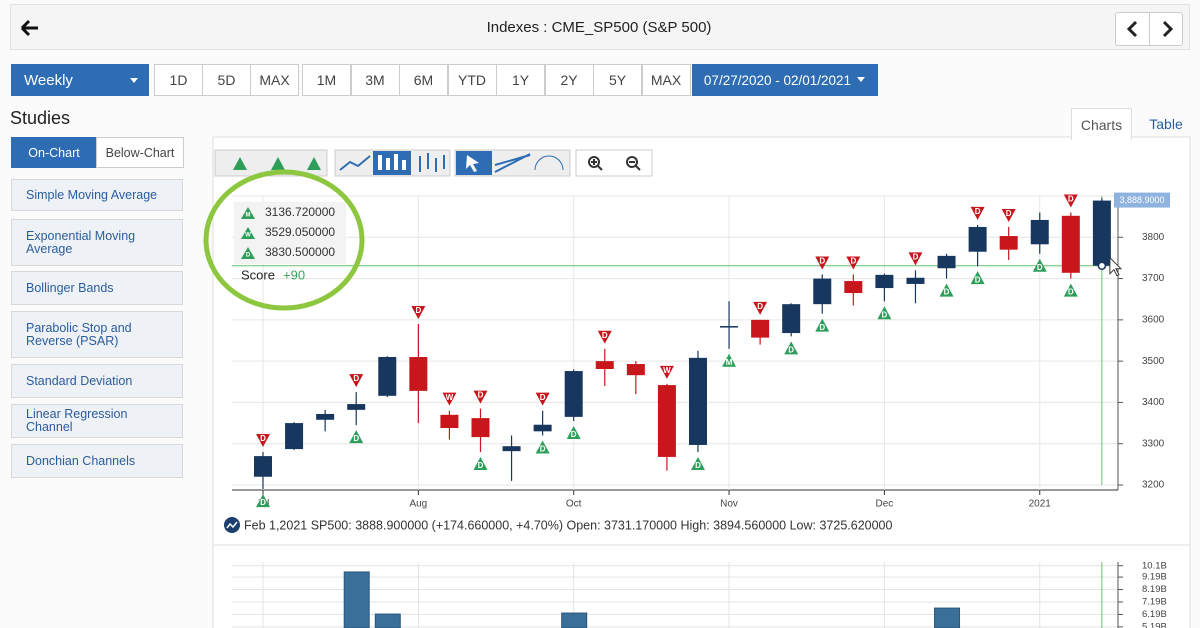 Image resolution: width=1200 pixels, height=628 pixels. Describe the element at coordinates (1154, 614) in the screenshot. I see `volume-tick-label: 6.19B` at that location.